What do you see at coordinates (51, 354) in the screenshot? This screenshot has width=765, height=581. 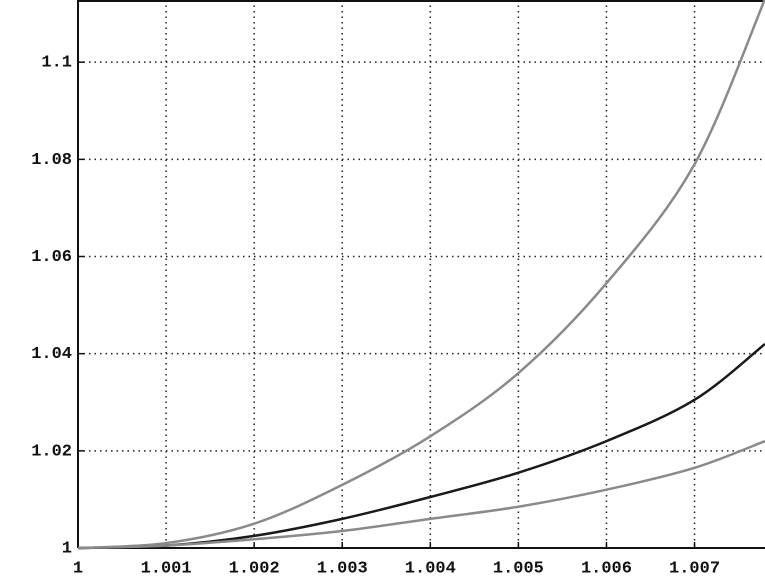 I see `y-tick-label: 1.04` at bounding box center [51, 354].